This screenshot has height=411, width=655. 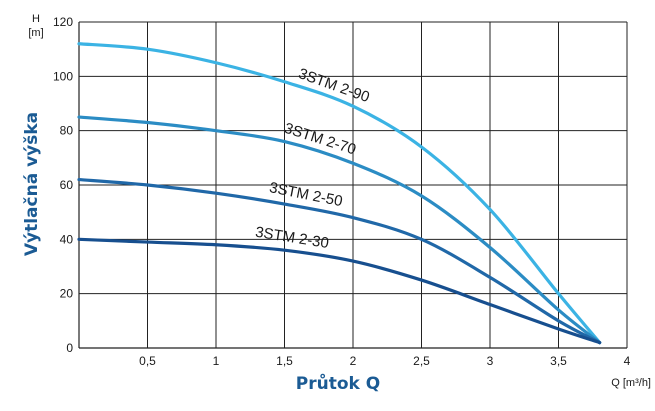 What do you see at coordinates (147, 361) in the screenshot?
I see `x-tick-label: 0,5` at bounding box center [147, 361].